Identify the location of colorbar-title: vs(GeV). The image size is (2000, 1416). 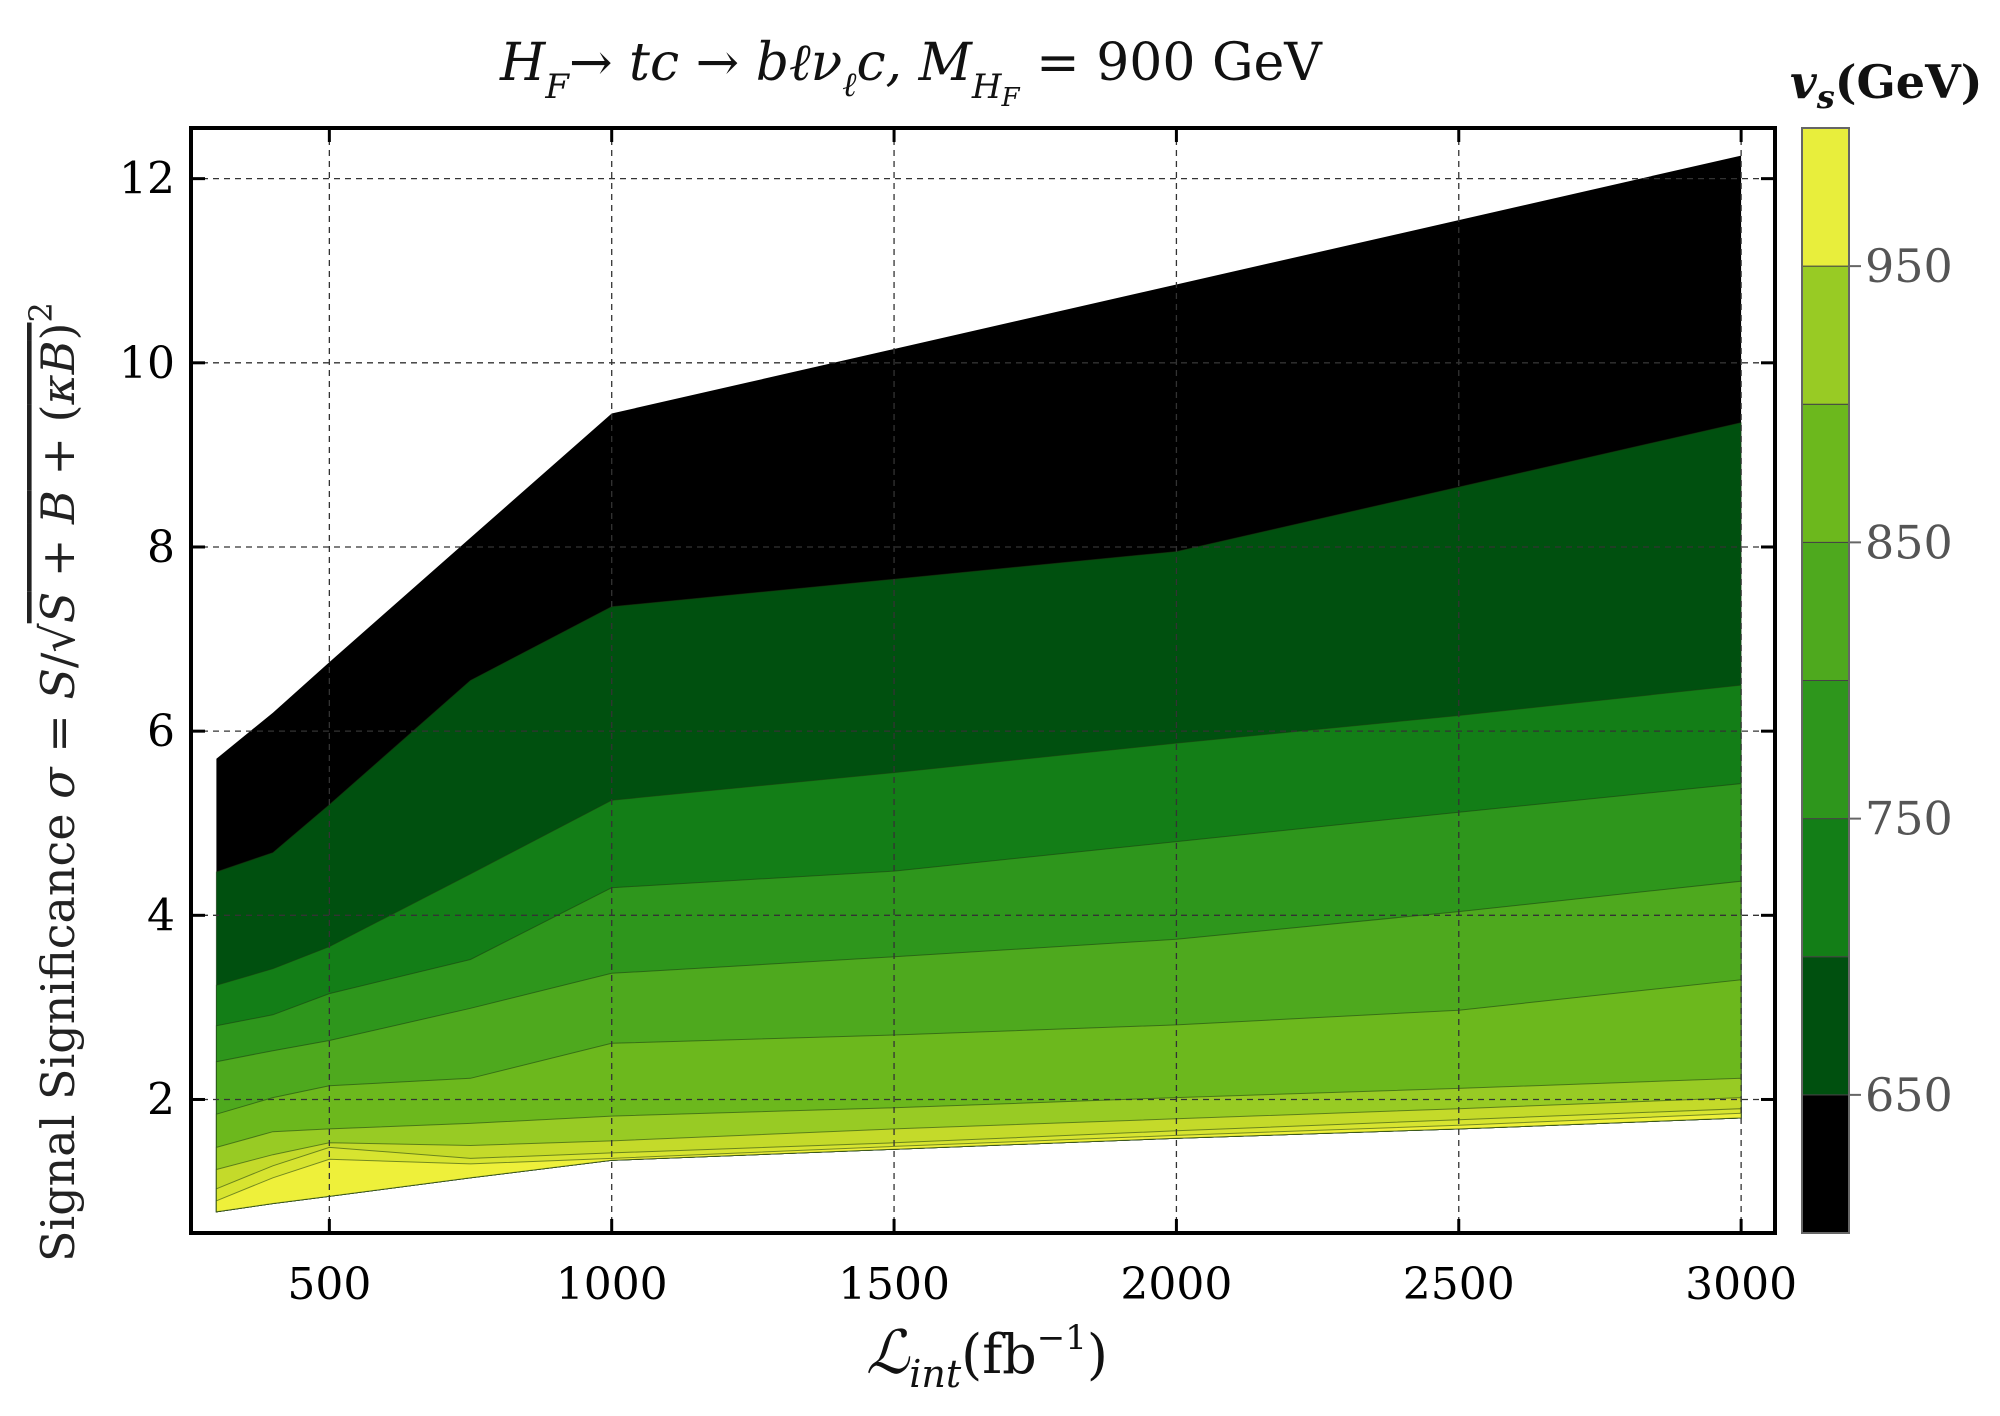
(1886, 85).